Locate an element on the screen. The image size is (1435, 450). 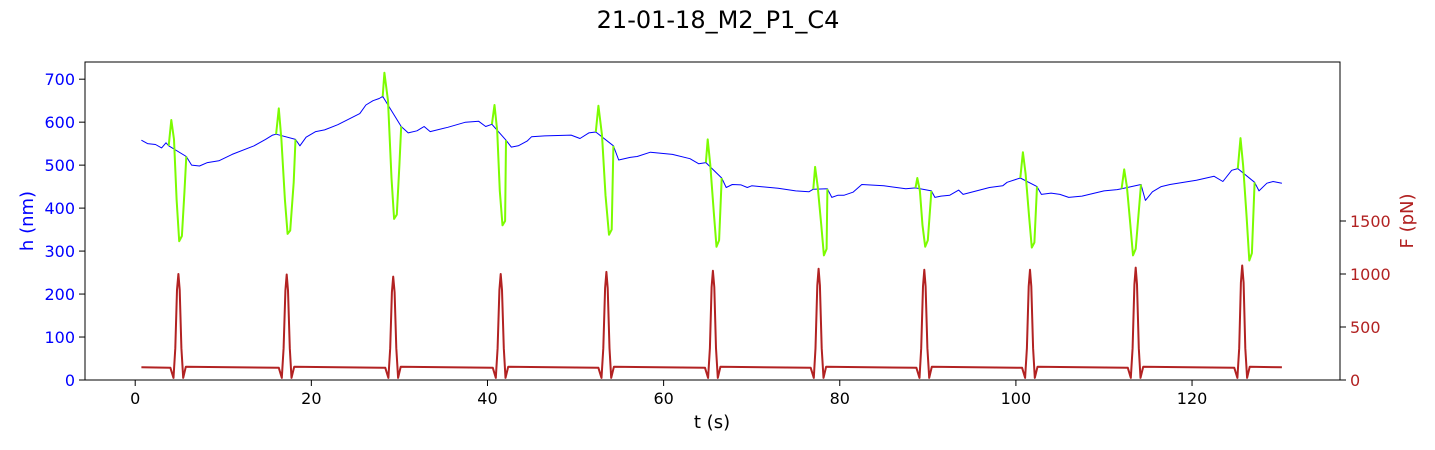
y-right-tick-label: 500 is located at coordinates (1365, 327).